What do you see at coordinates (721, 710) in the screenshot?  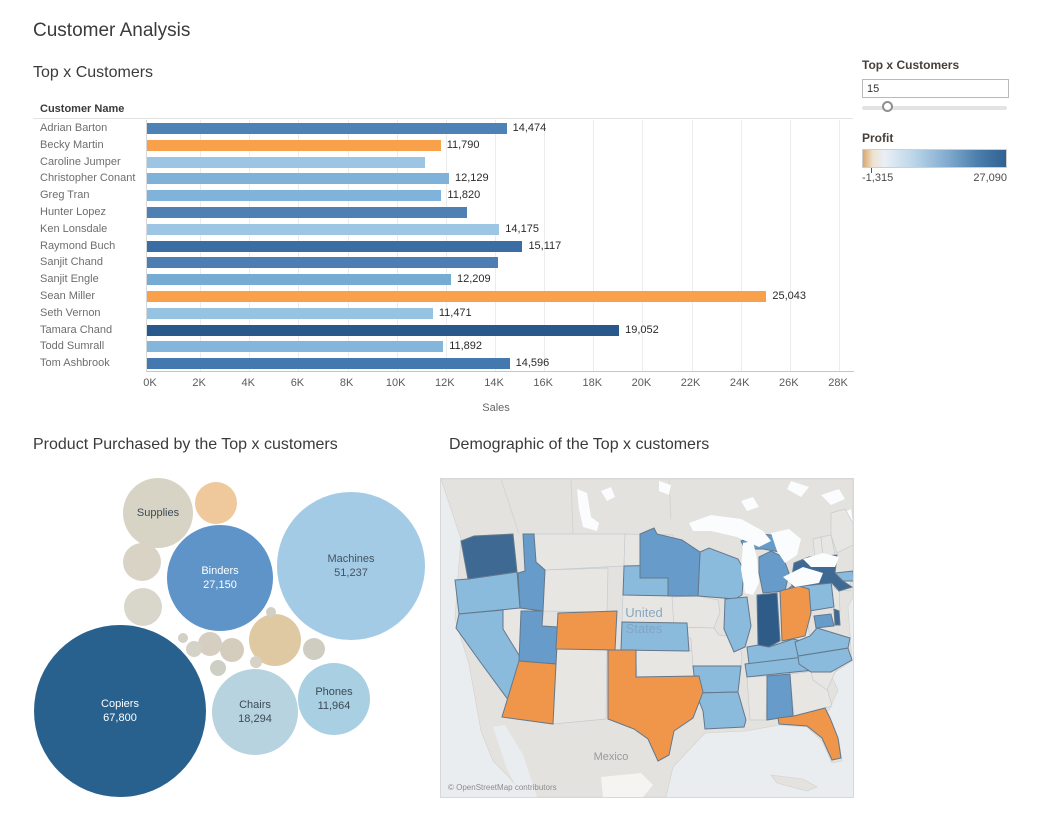 I see `state-la` at bounding box center [721, 710].